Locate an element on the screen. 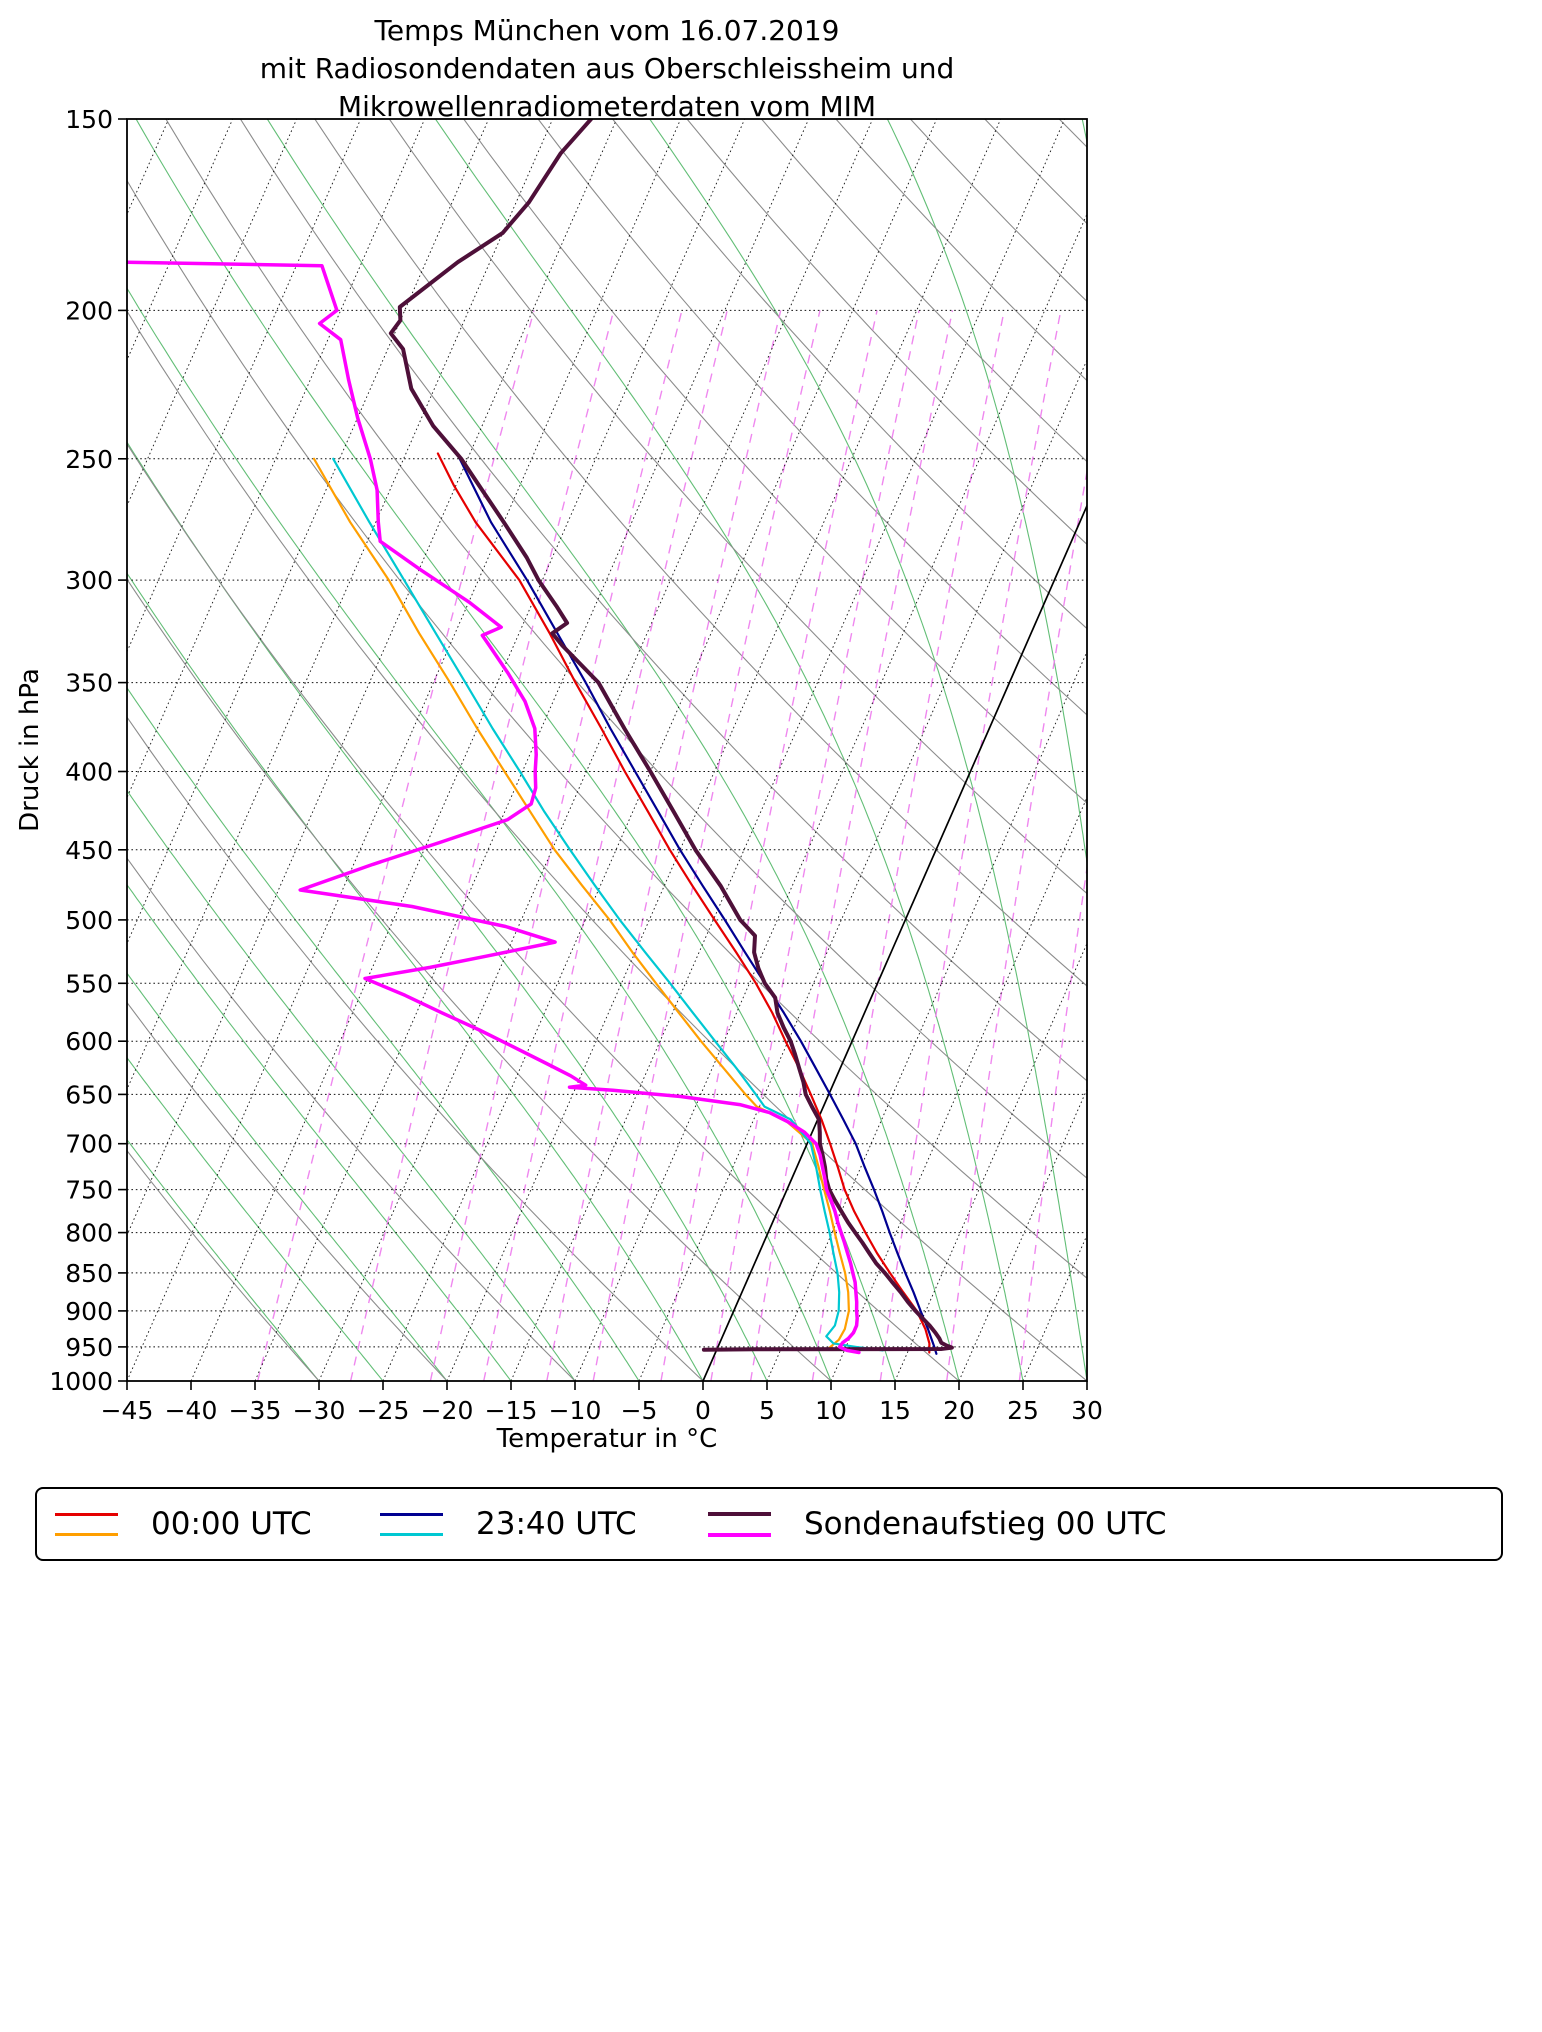 The image size is (1542, 2032). legend-label-0000-utc: 00:00 UTC is located at coordinates (231, 1524).